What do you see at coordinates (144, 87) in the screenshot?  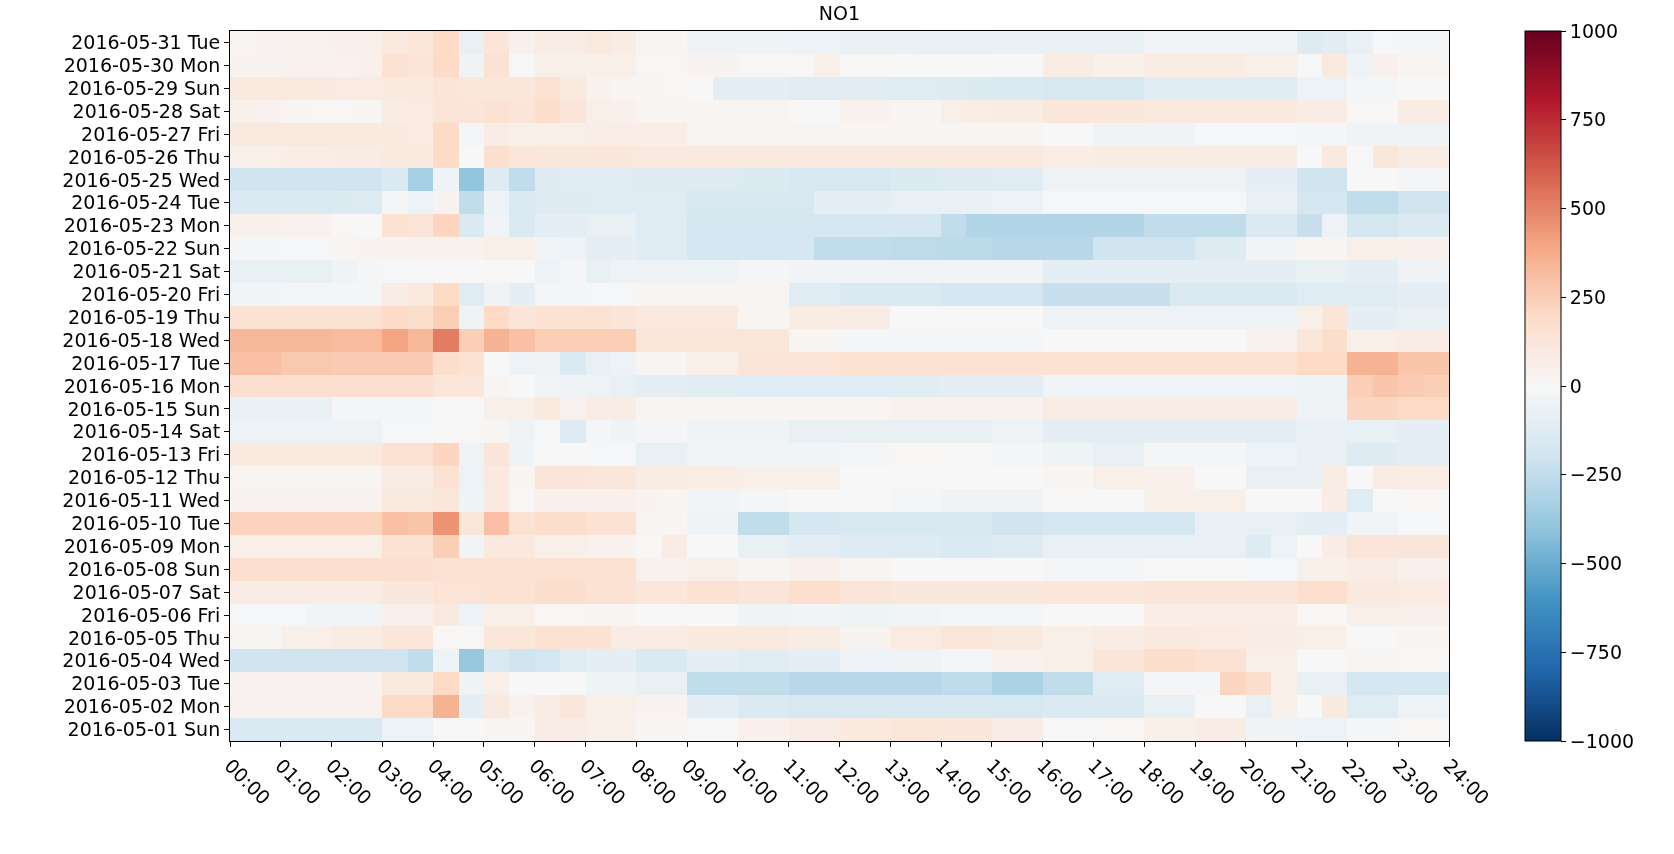 I see `y-tick-label: 2016-05-29 Sun` at bounding box center [144, 87].